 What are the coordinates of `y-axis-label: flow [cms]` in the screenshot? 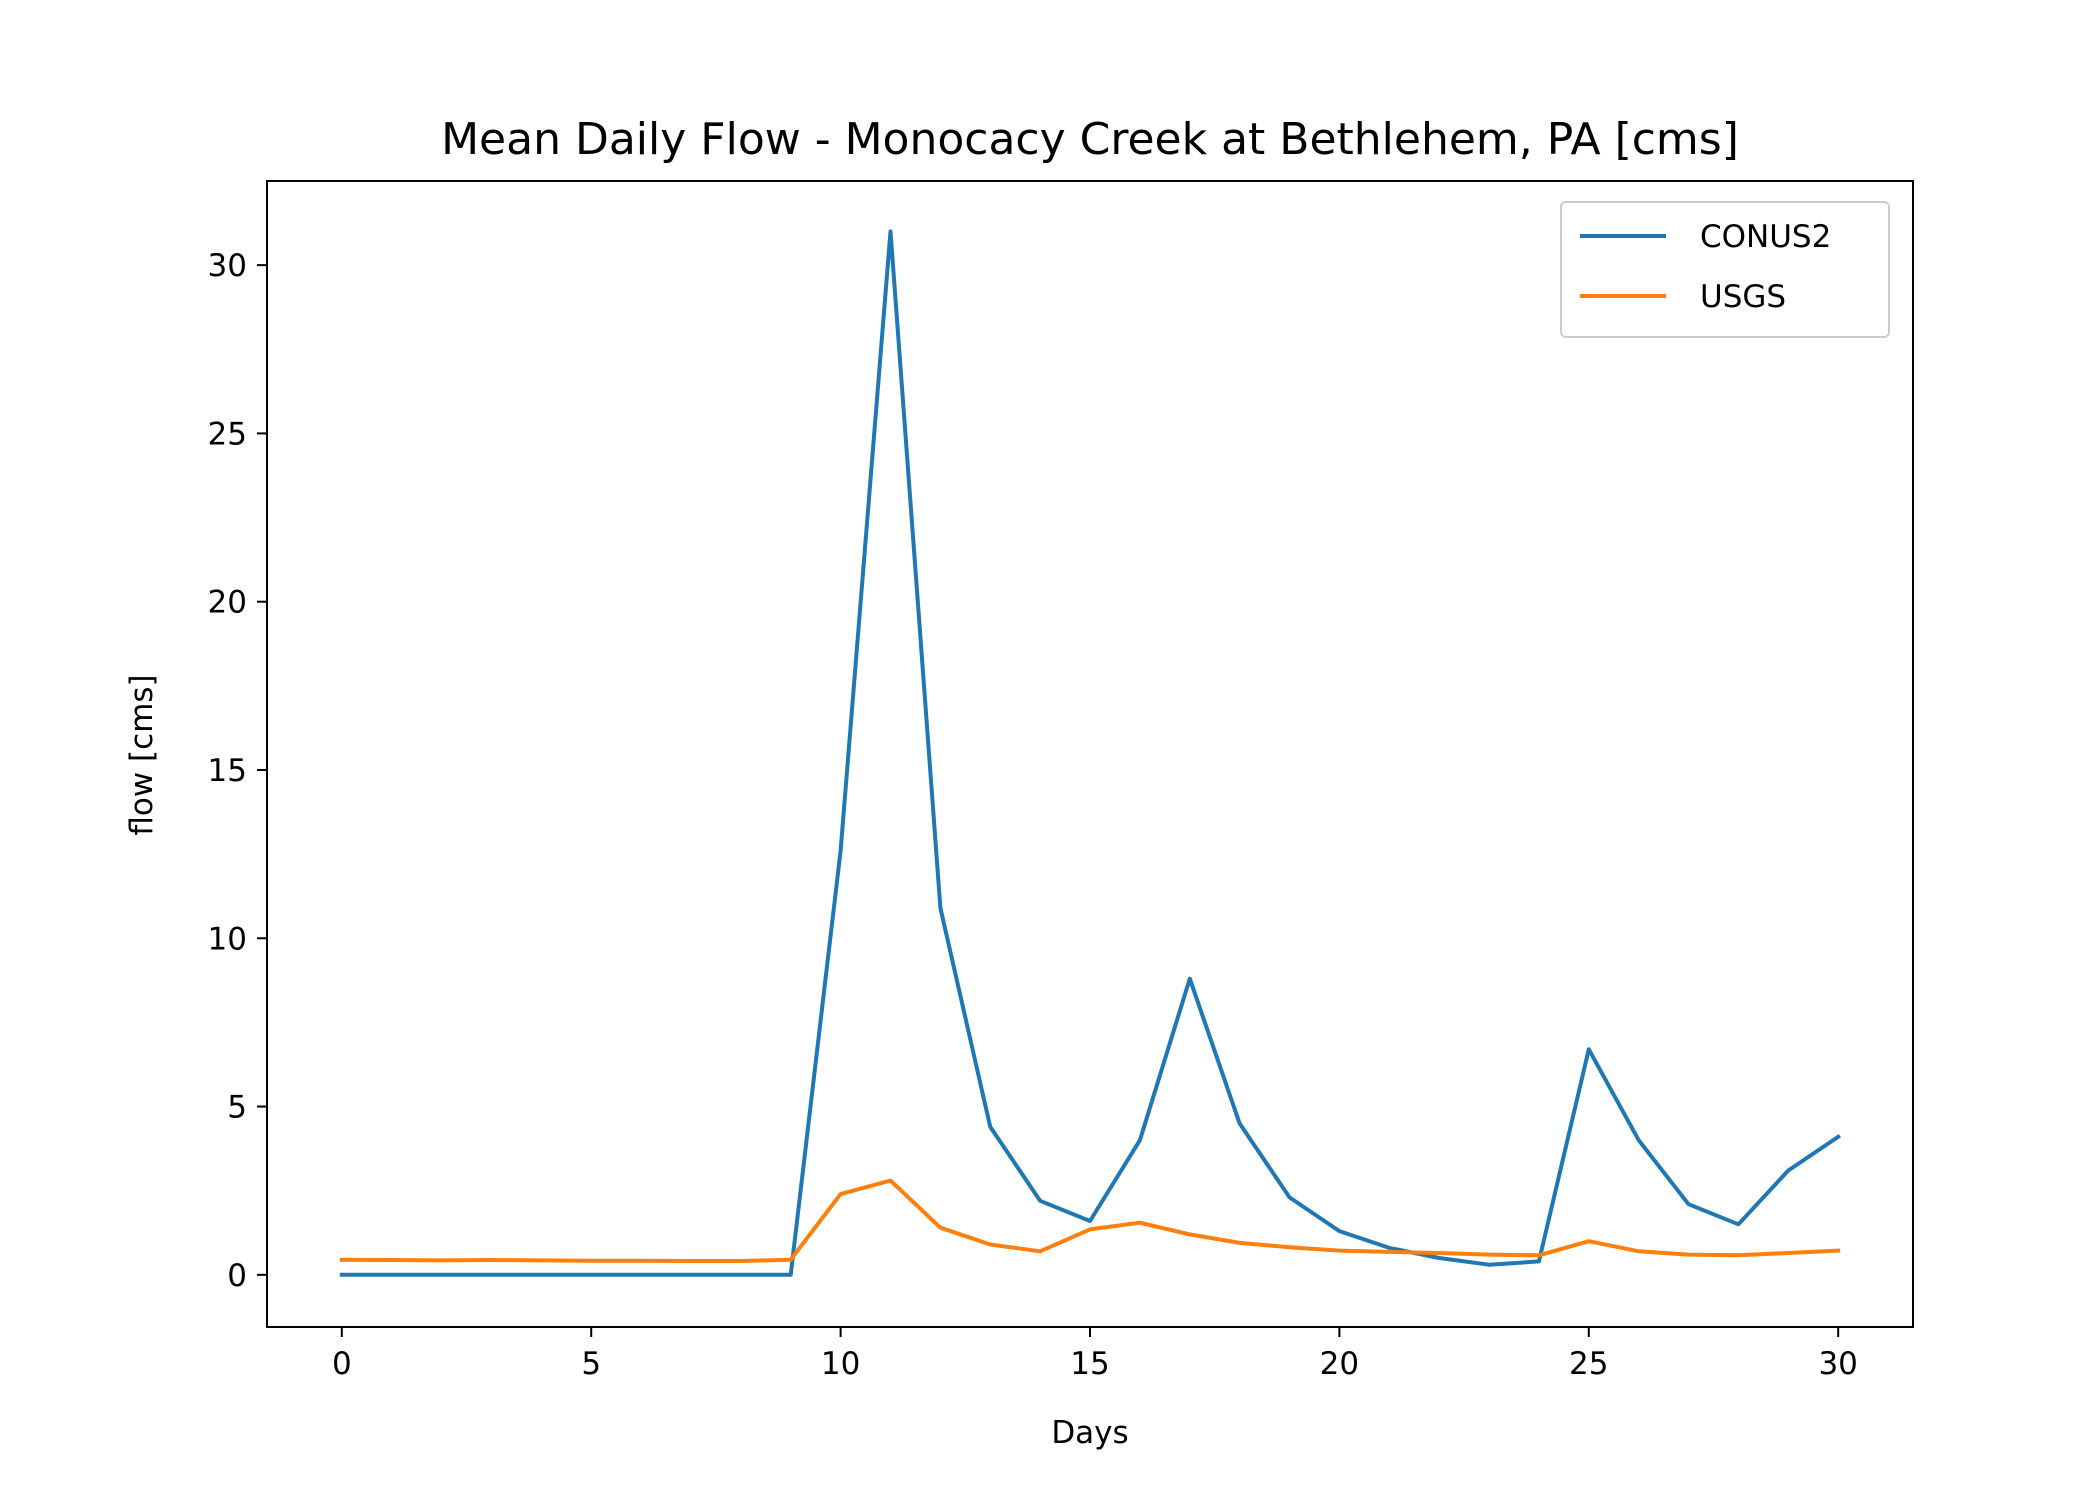 It's located at (142, 754).